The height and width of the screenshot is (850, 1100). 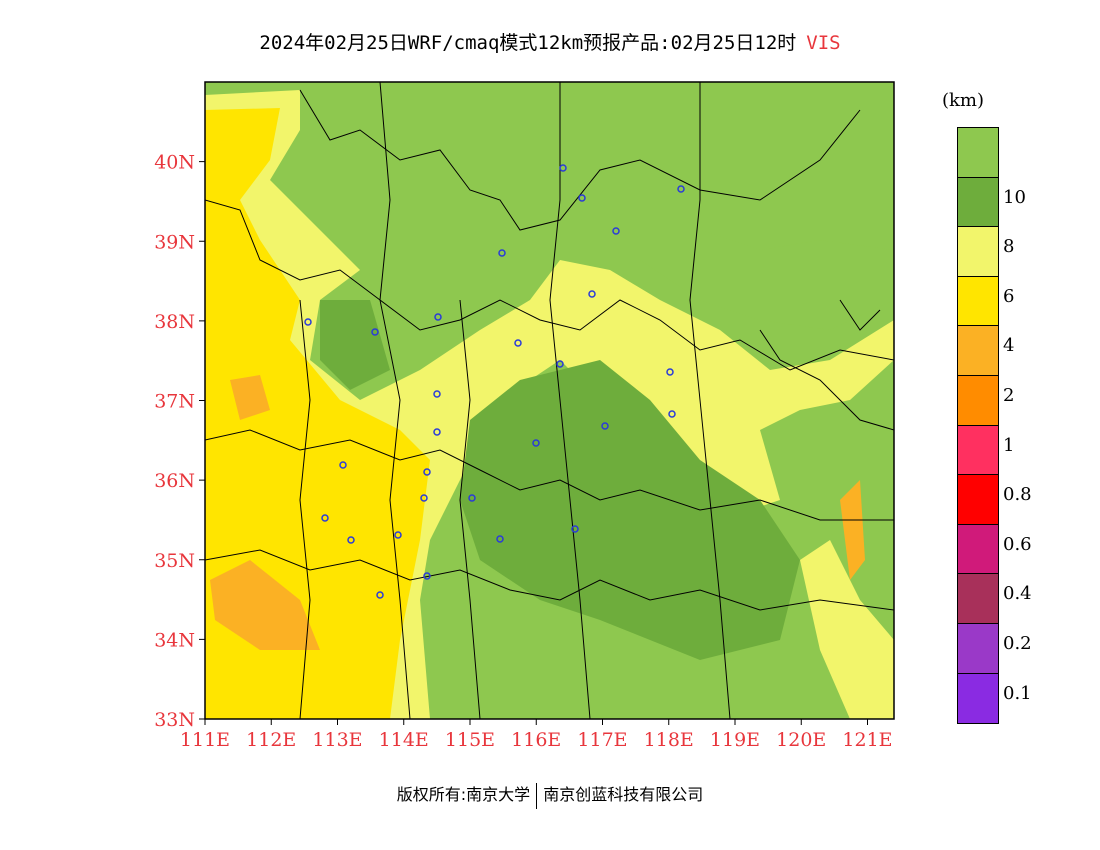 What do you see at coordinates (1009, 247) in the screenshot?
I see `colorbar-label: 8` at bounding box center [1009, 247].